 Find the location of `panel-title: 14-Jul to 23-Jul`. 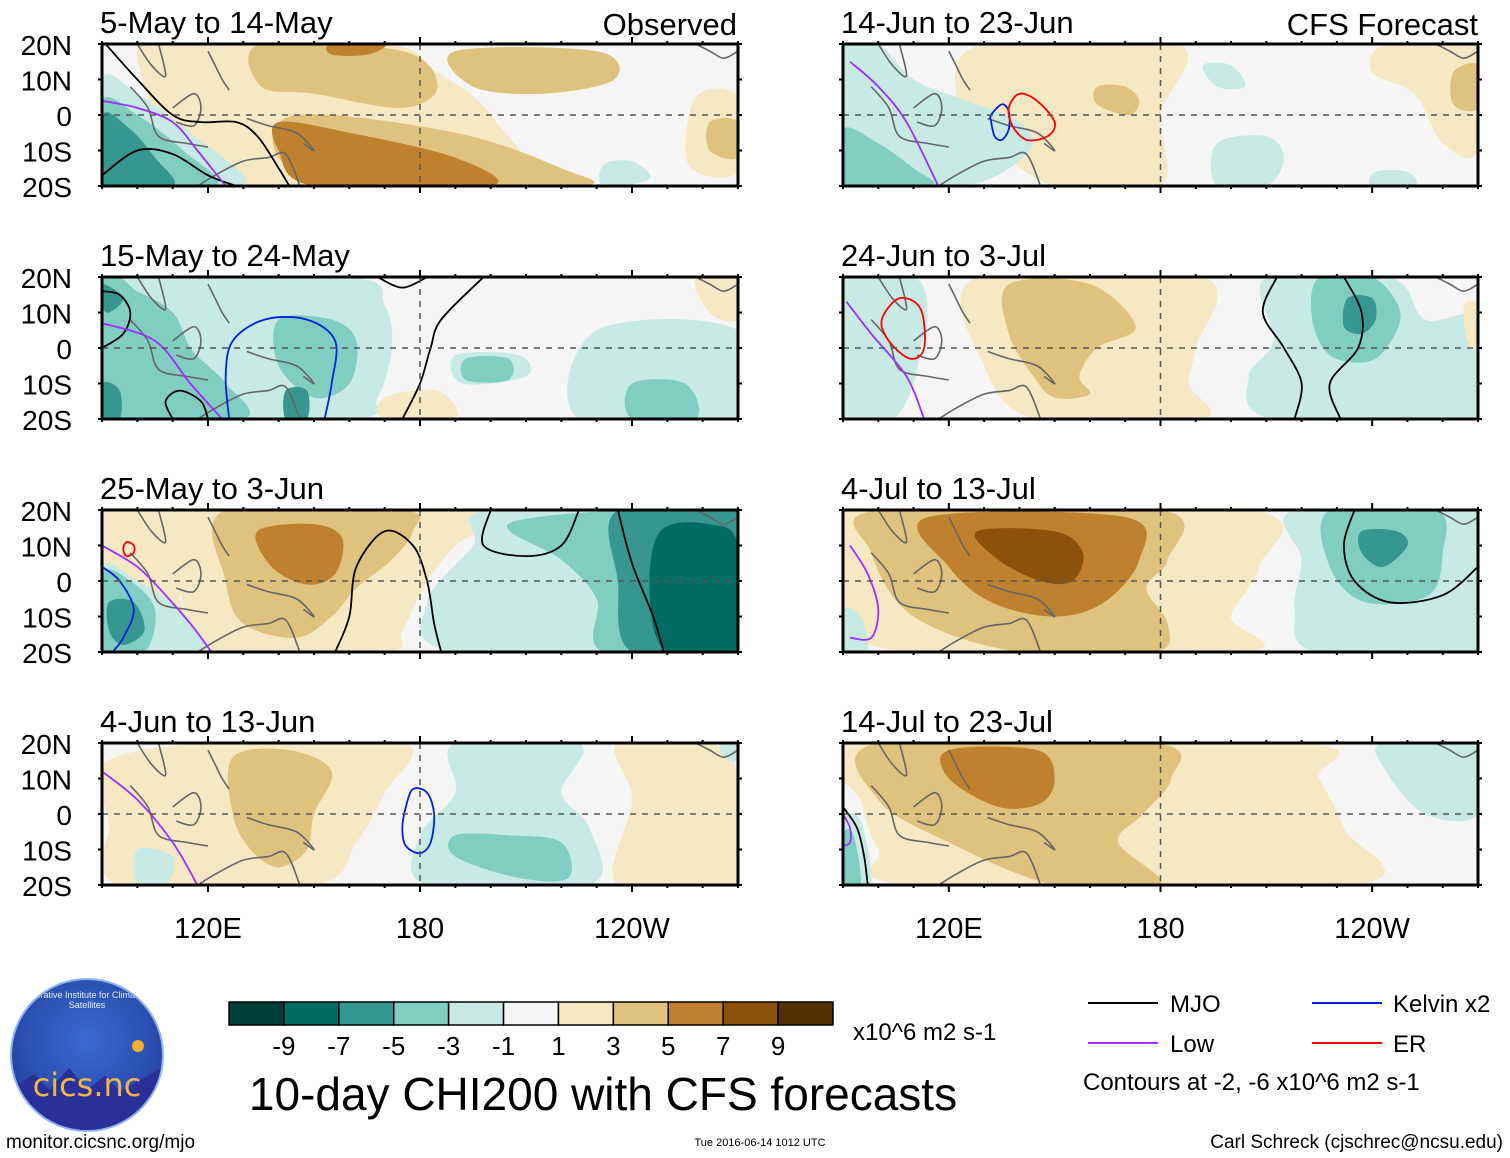

panel-title: 14-Jul to 23-Jul is located at coordinates (947, 721).